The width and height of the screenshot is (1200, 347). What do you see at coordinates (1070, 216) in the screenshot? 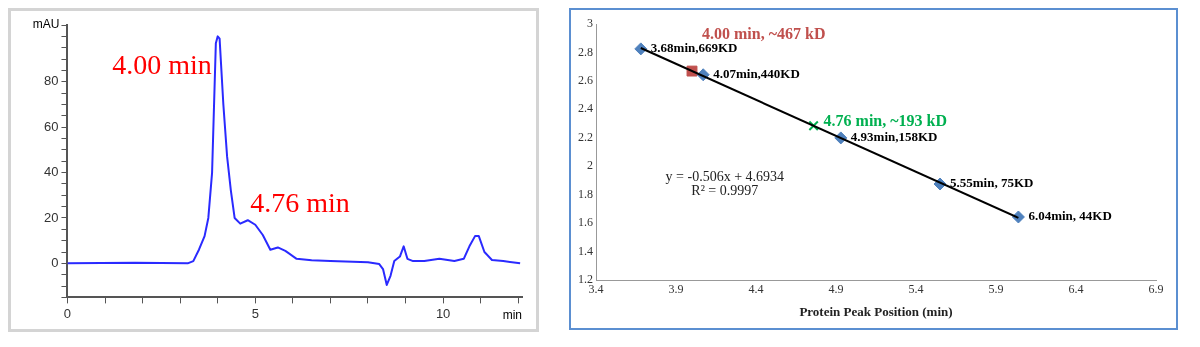
I see `data-label: 6.04min, 44KD` at bounding box center [1070, 216].